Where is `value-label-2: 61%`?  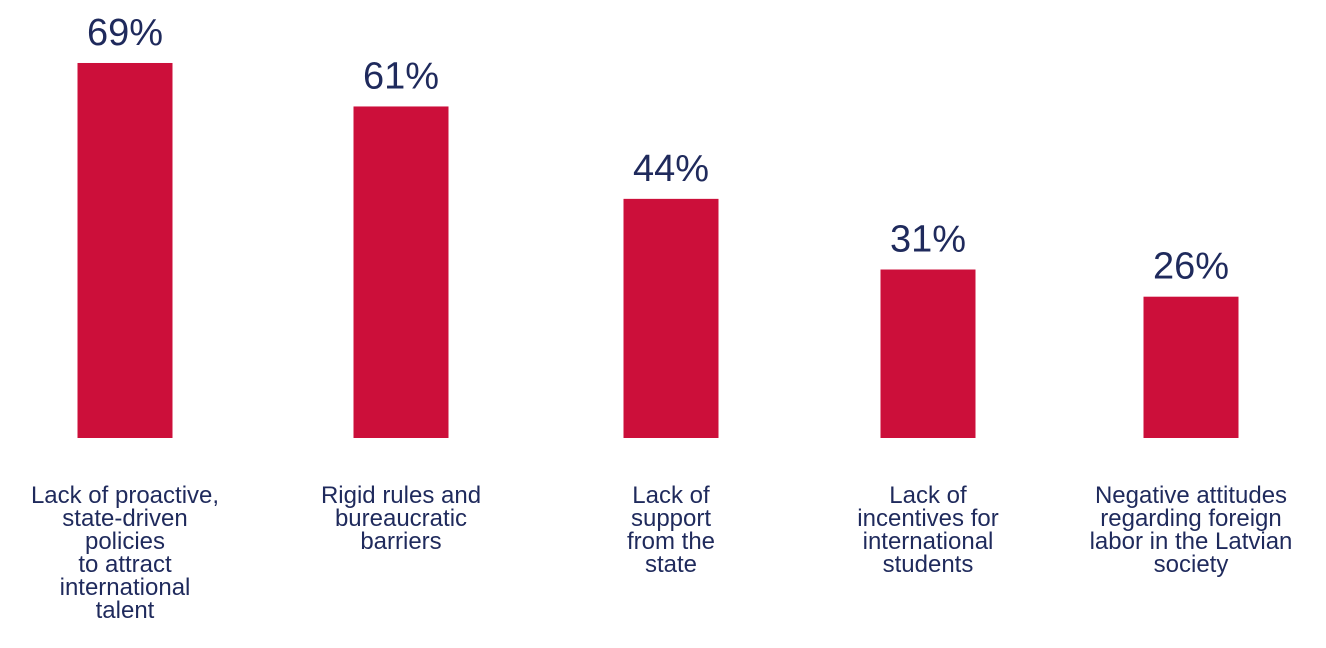
value-label-2: 61% is located at coordinates (401, 76).